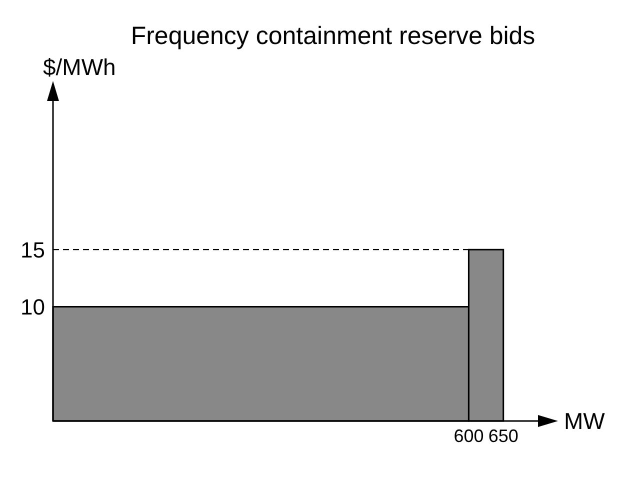 The width and height of the screenshot is (636, 489). What do you see at coordinates (333, 36) in the screenshot?
I see `chart-title: Frequency containment reserve bids` at bounding box center [333, 36].